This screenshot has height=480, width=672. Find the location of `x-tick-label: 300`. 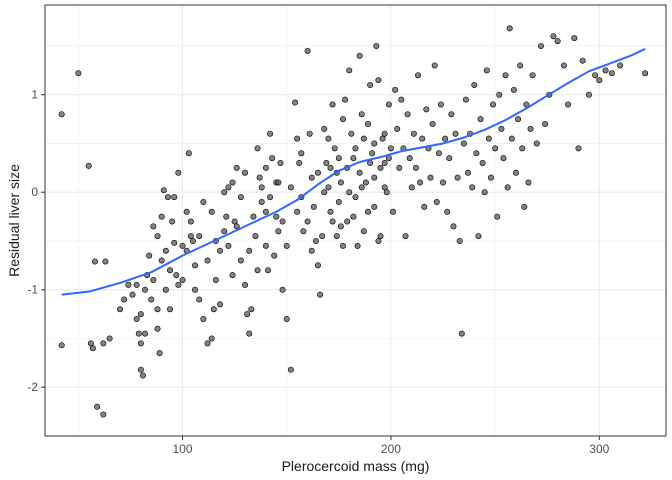

x-tick-label: 300 is located at coordinates (599, 449).